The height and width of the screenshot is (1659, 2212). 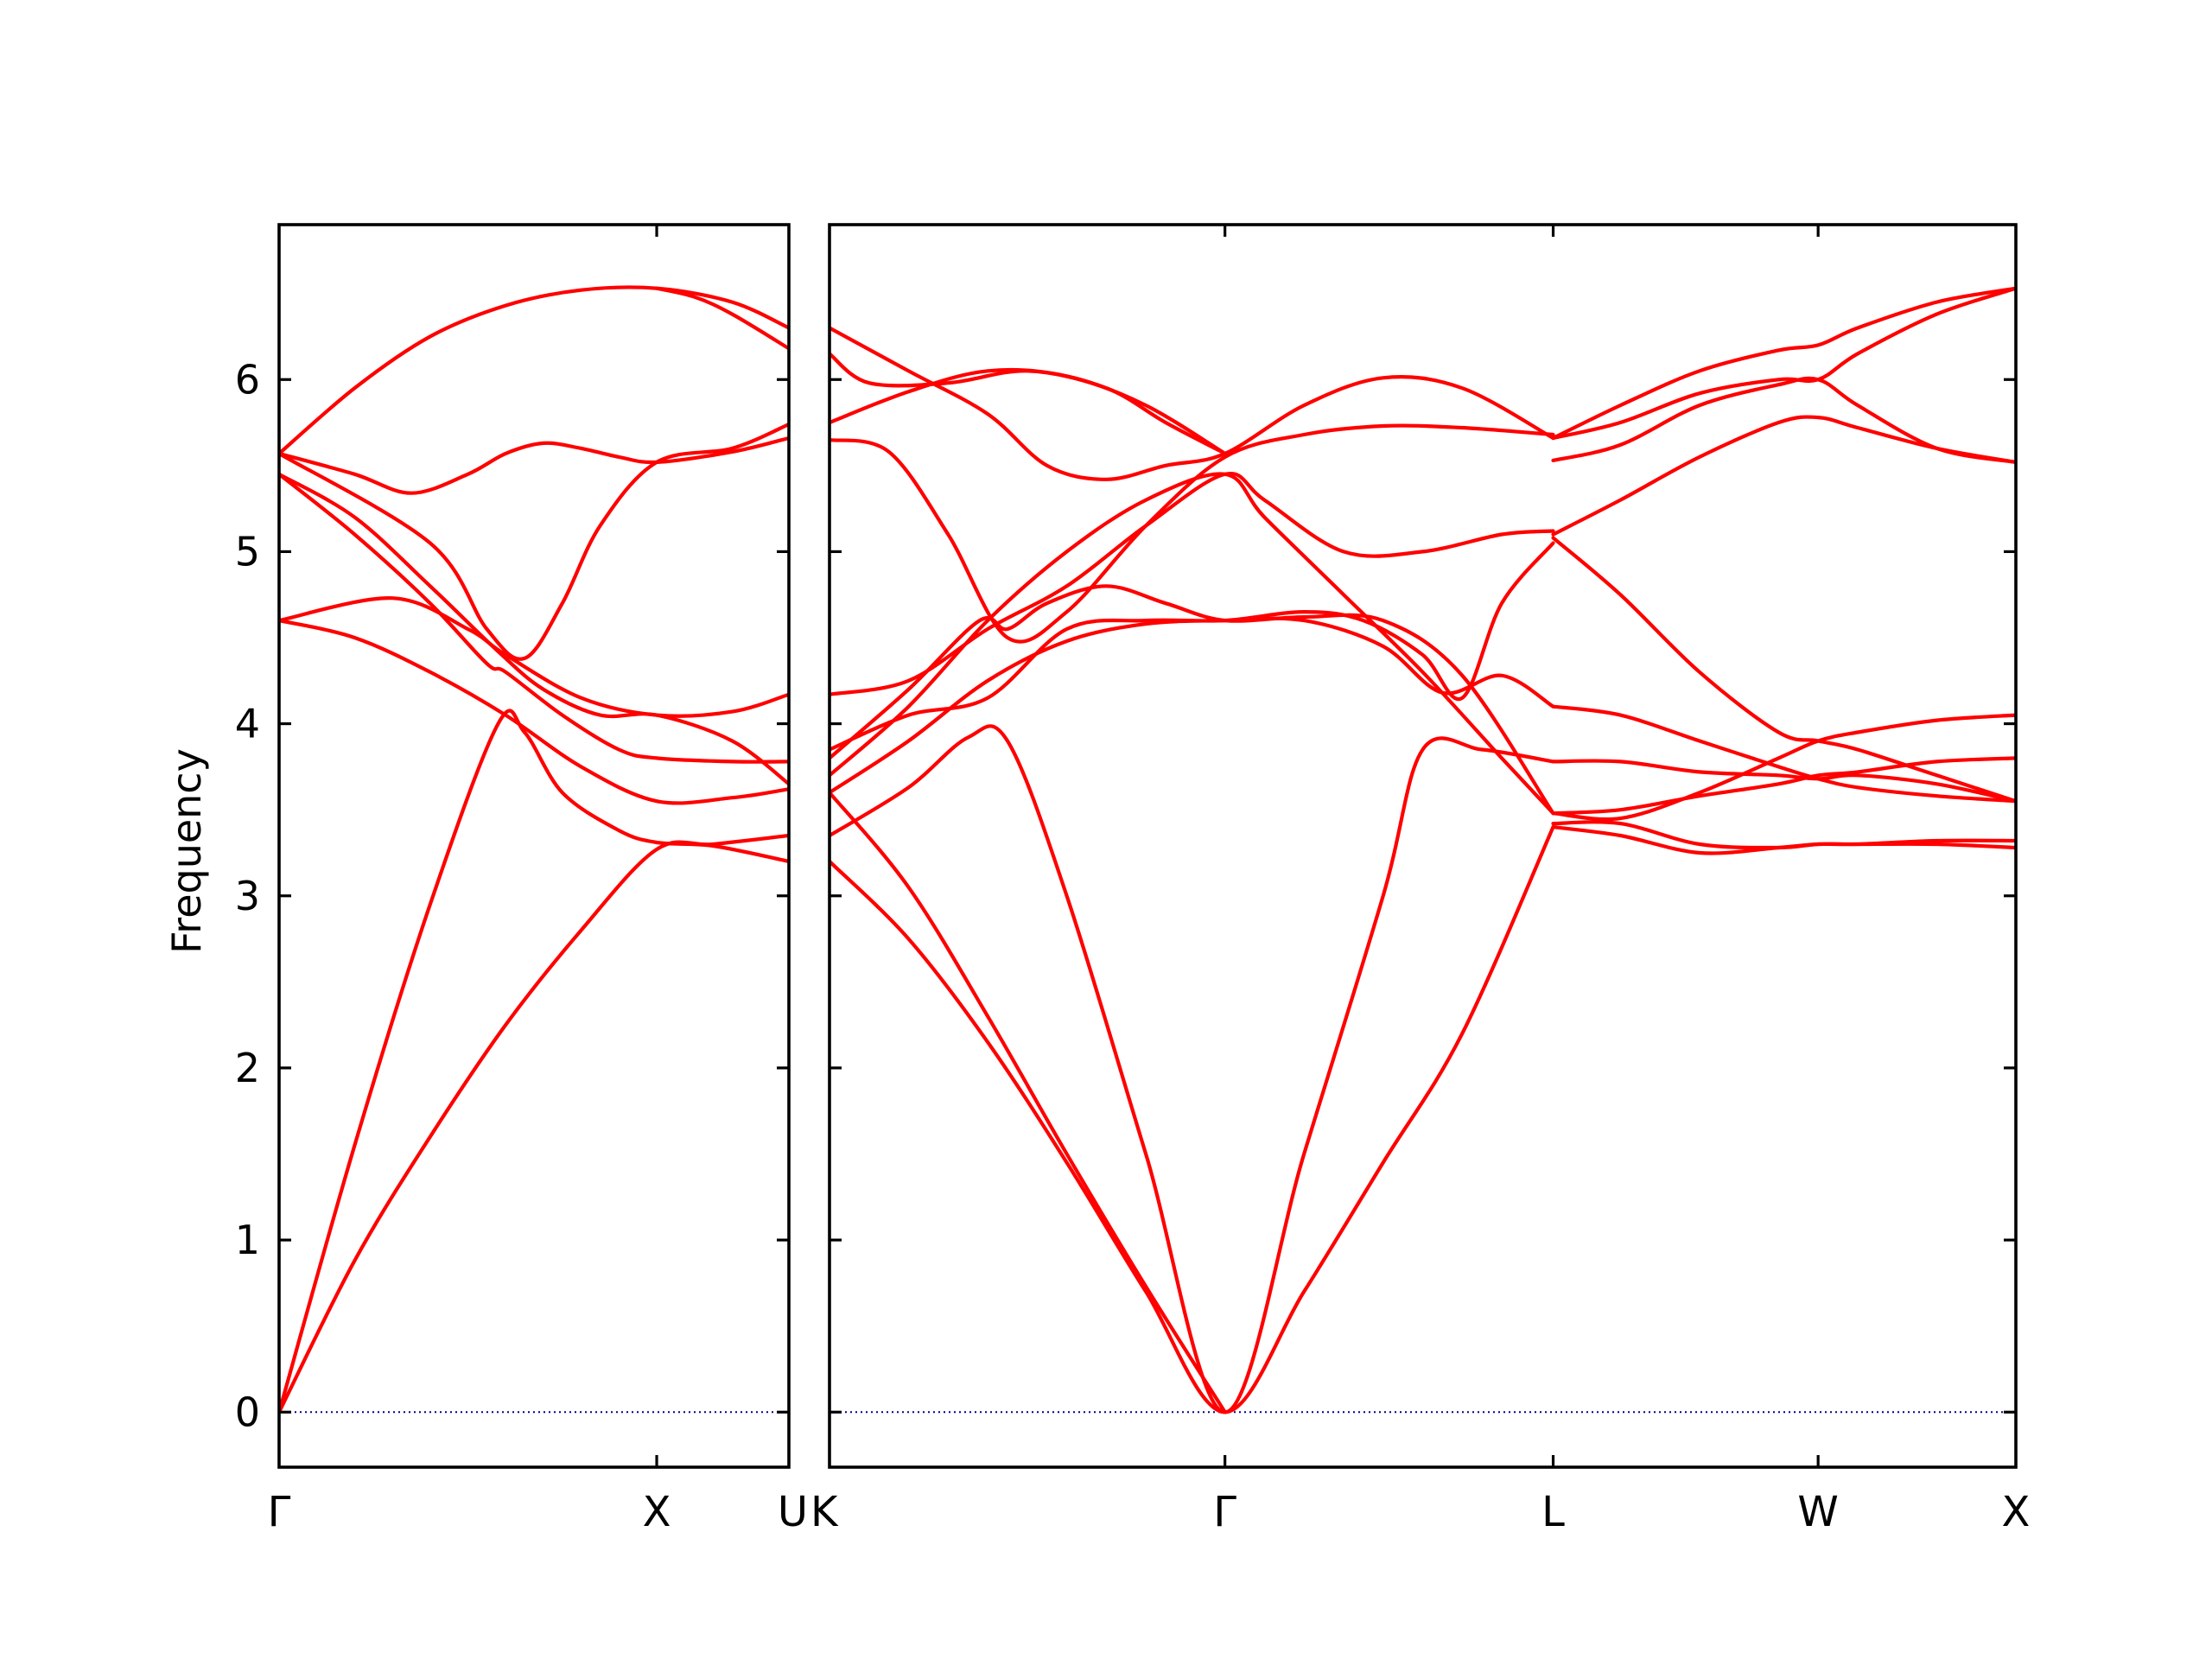 What do you see at coordinates (247, 1068) in the screenshot?
I see `y-tick-label: 2` at bounding box center [247, 1068].